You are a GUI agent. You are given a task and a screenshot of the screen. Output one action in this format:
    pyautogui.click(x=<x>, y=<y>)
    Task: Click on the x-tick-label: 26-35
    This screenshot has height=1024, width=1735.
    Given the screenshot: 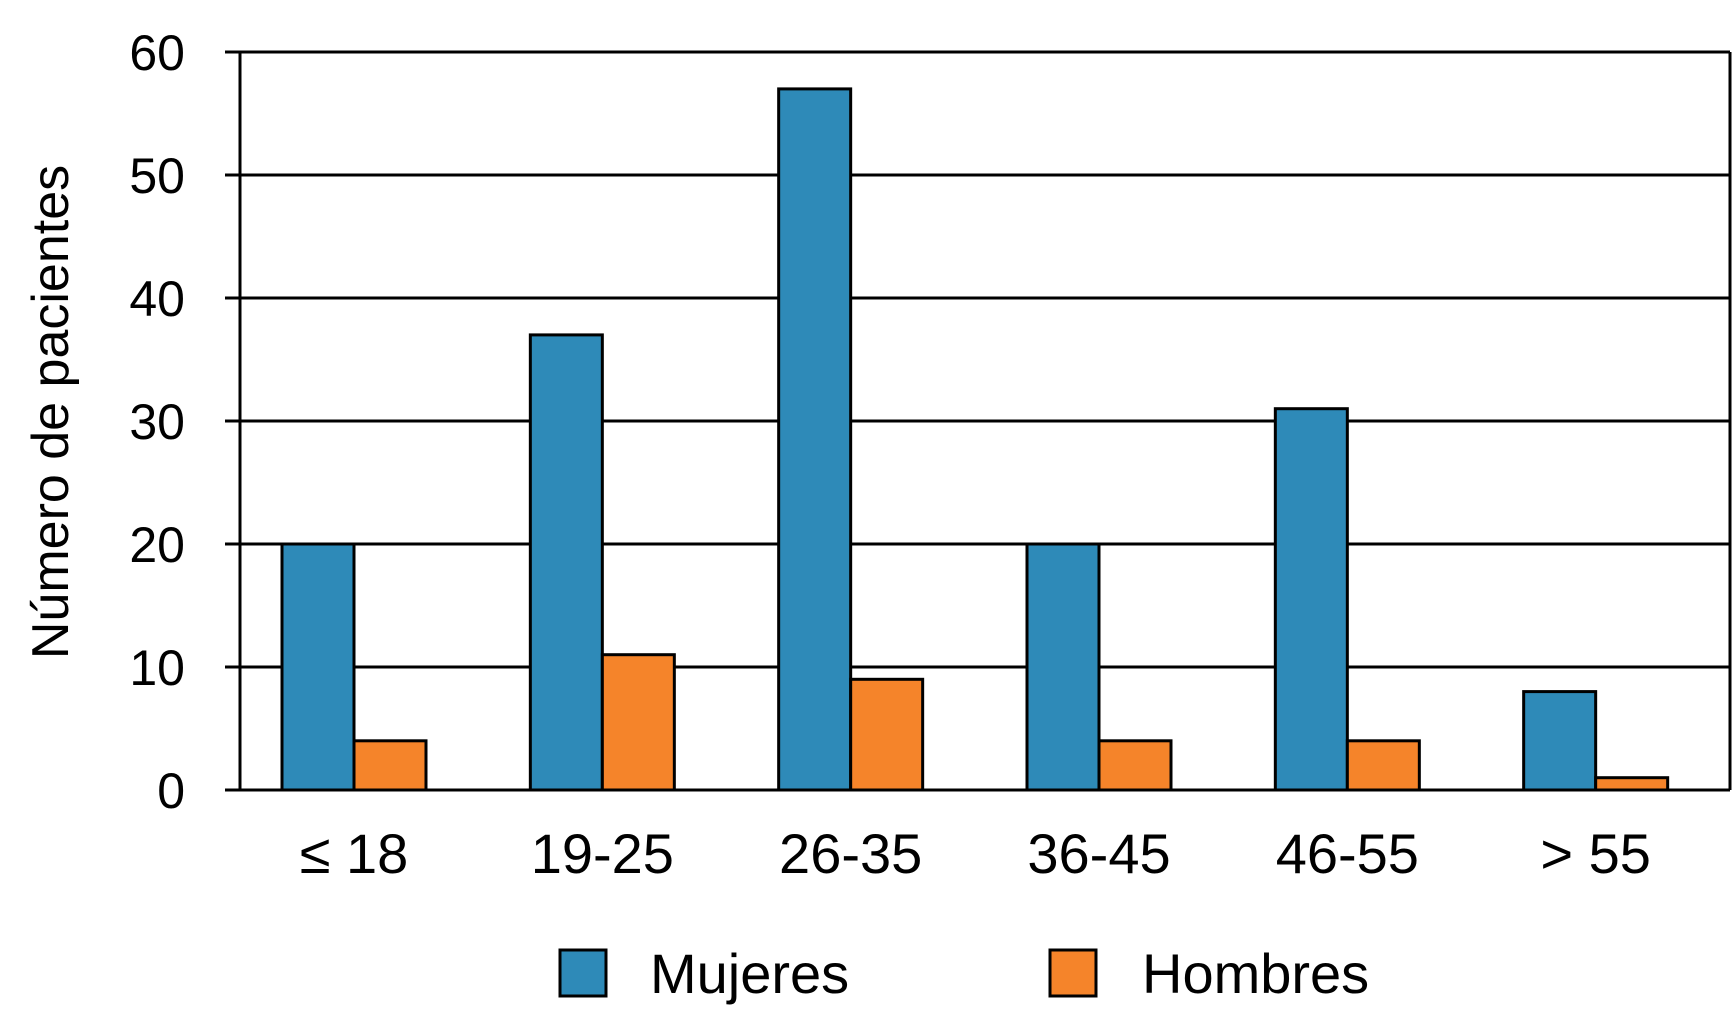 What is the action you would take?
    pyautogui.click(x=850, y=853)
    